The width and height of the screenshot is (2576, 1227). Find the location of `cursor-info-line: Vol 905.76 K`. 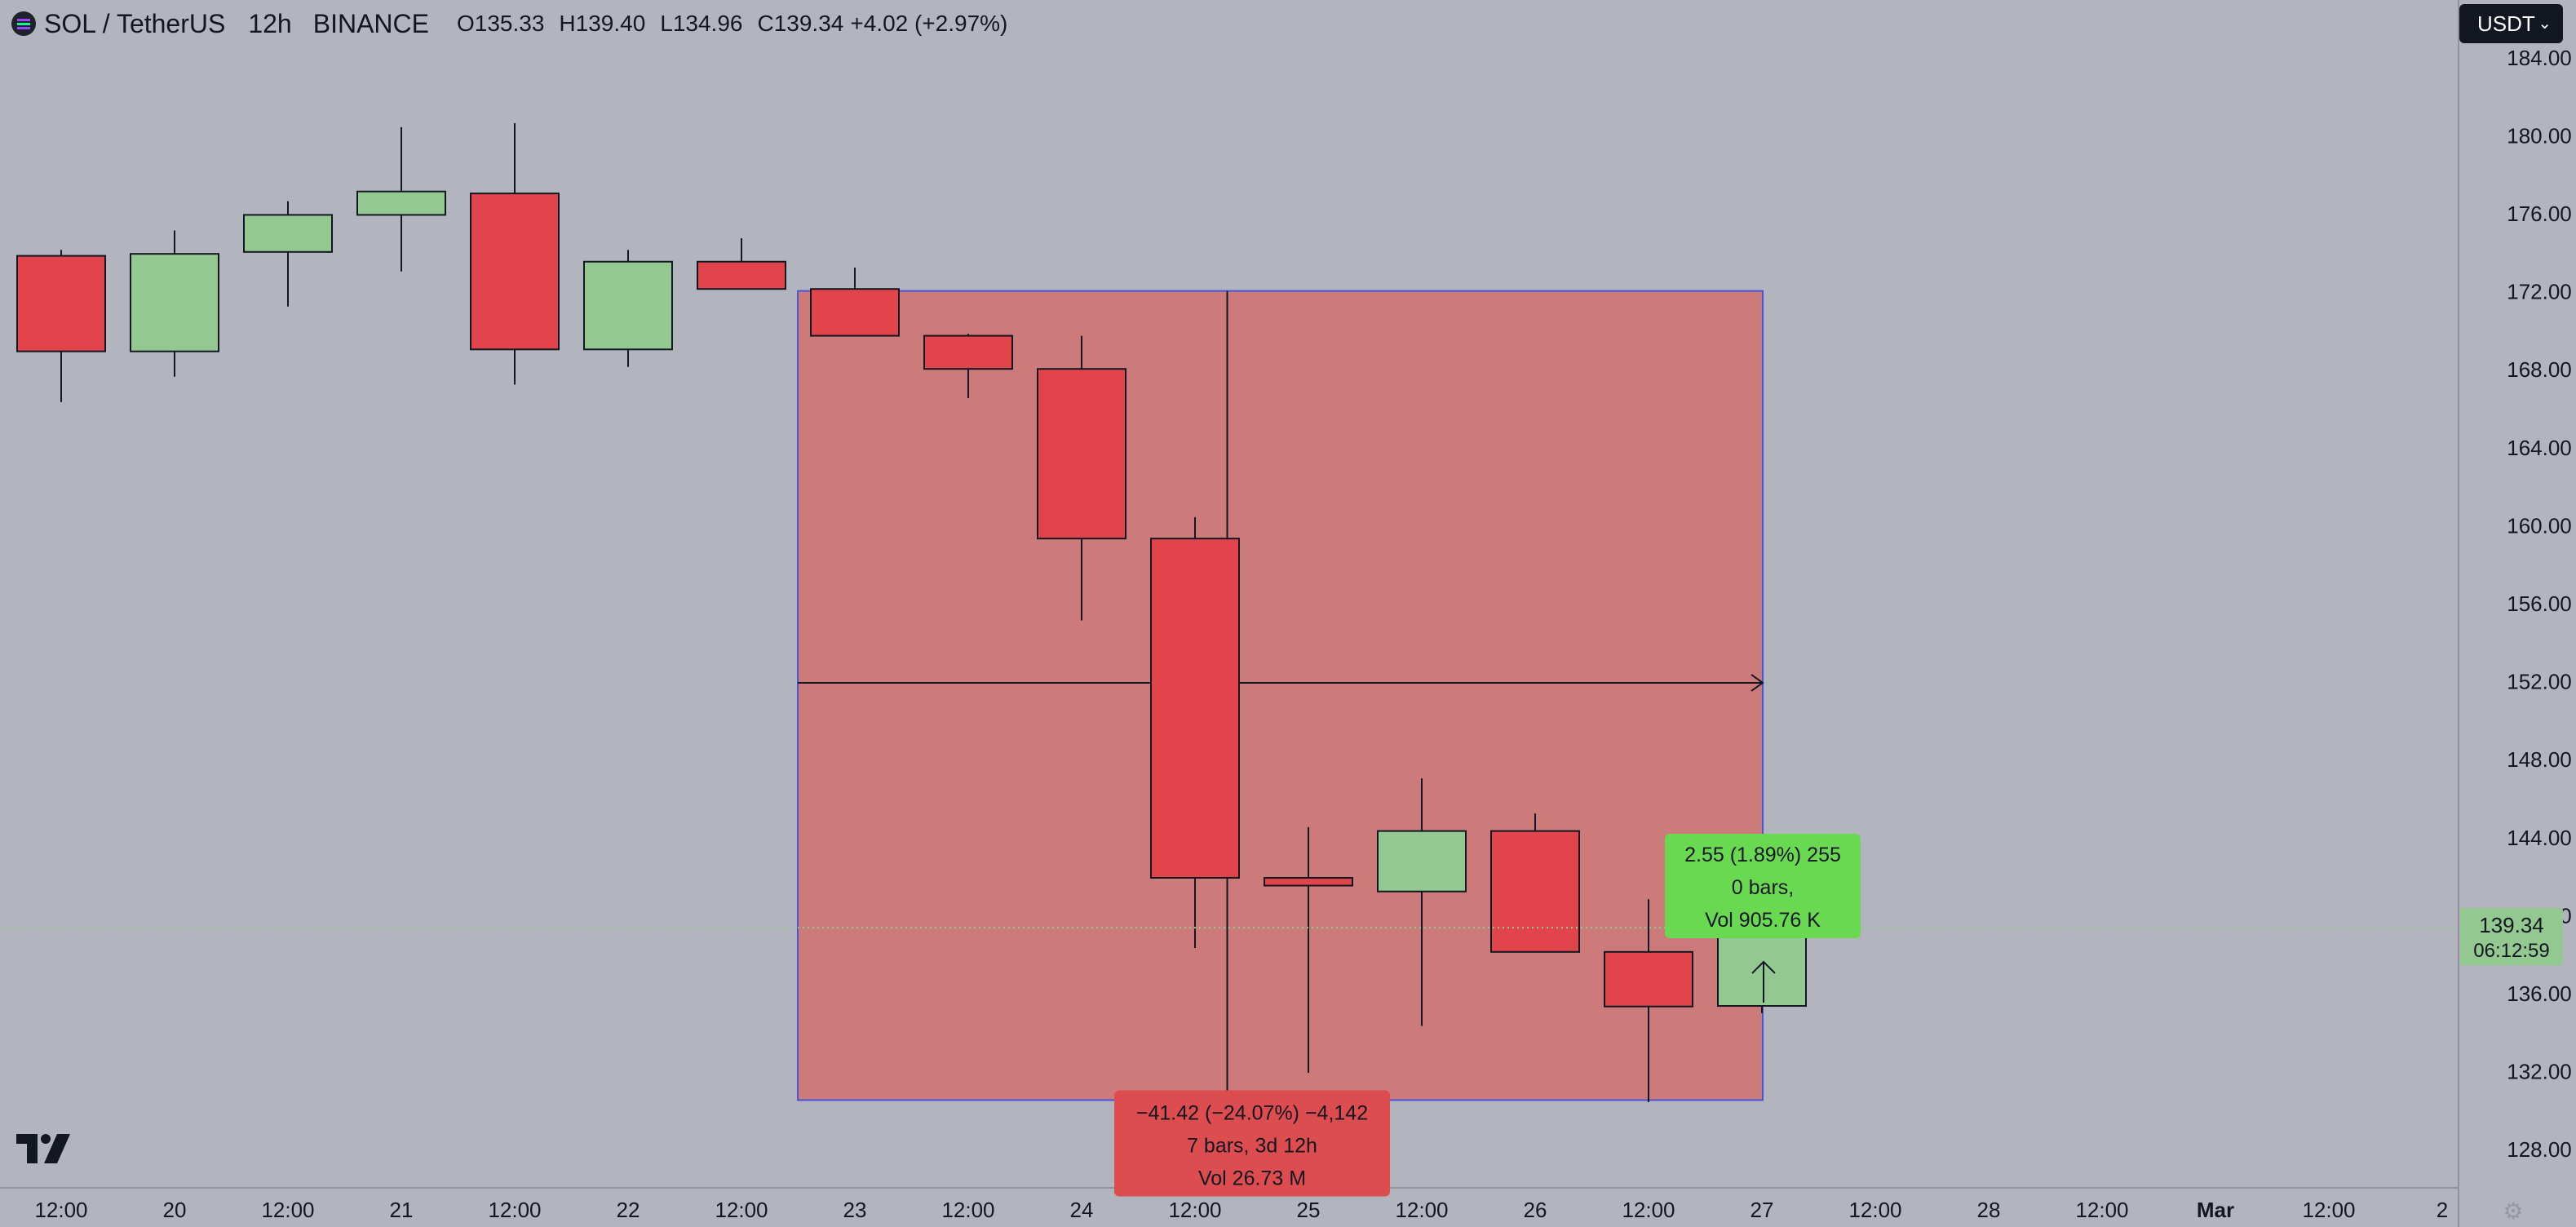

cursor-info-line: Vol 905.76 K is located at coordinates (1763, 920).